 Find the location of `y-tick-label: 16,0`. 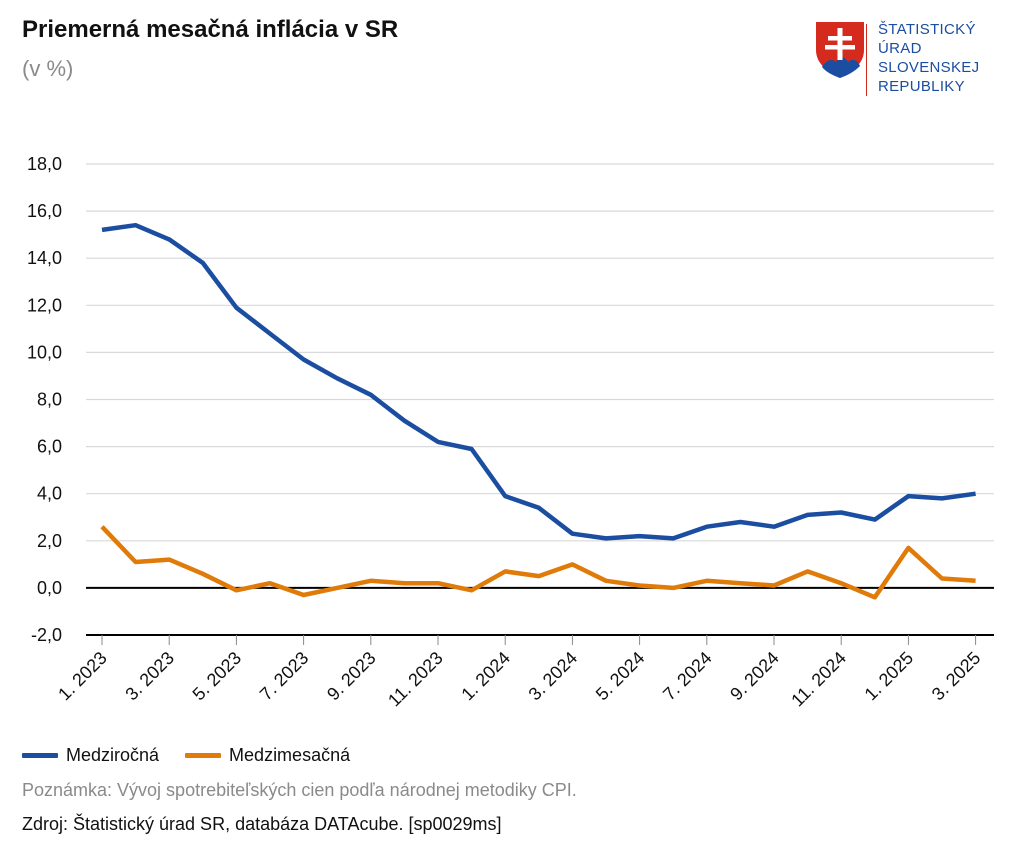

y-tick-label: 16,0 is located at coordinates (44, 211).